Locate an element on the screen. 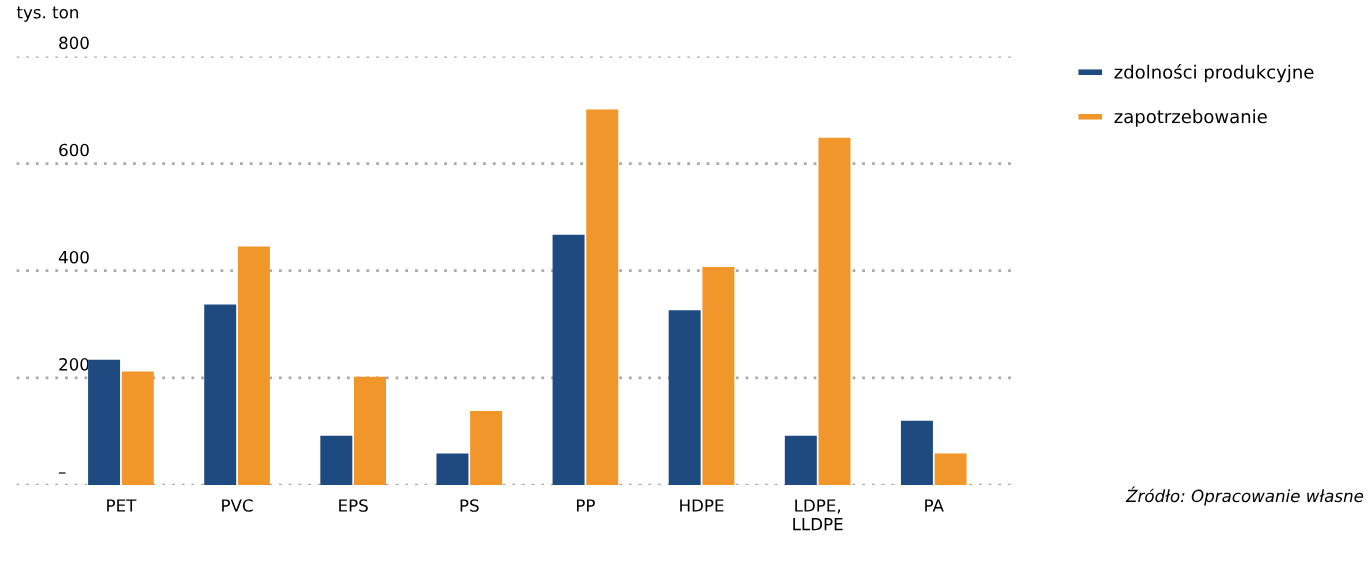 The width and height of the screenshot is (1368, 564). x-tick-label: HDPE is located at coordinates (702, 505).